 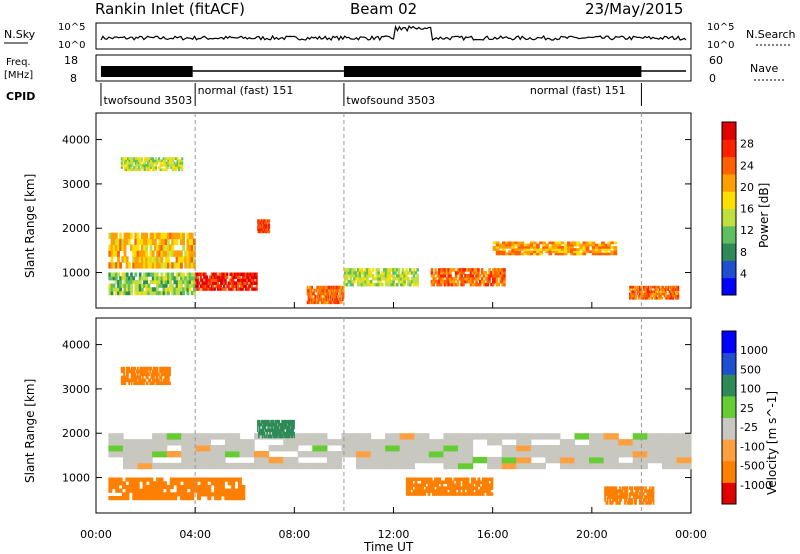 What do you see at coordinates (747, 165) in the screenshot?
I see `colorbar-tick-label: 24` at bounding box center [747, 165].